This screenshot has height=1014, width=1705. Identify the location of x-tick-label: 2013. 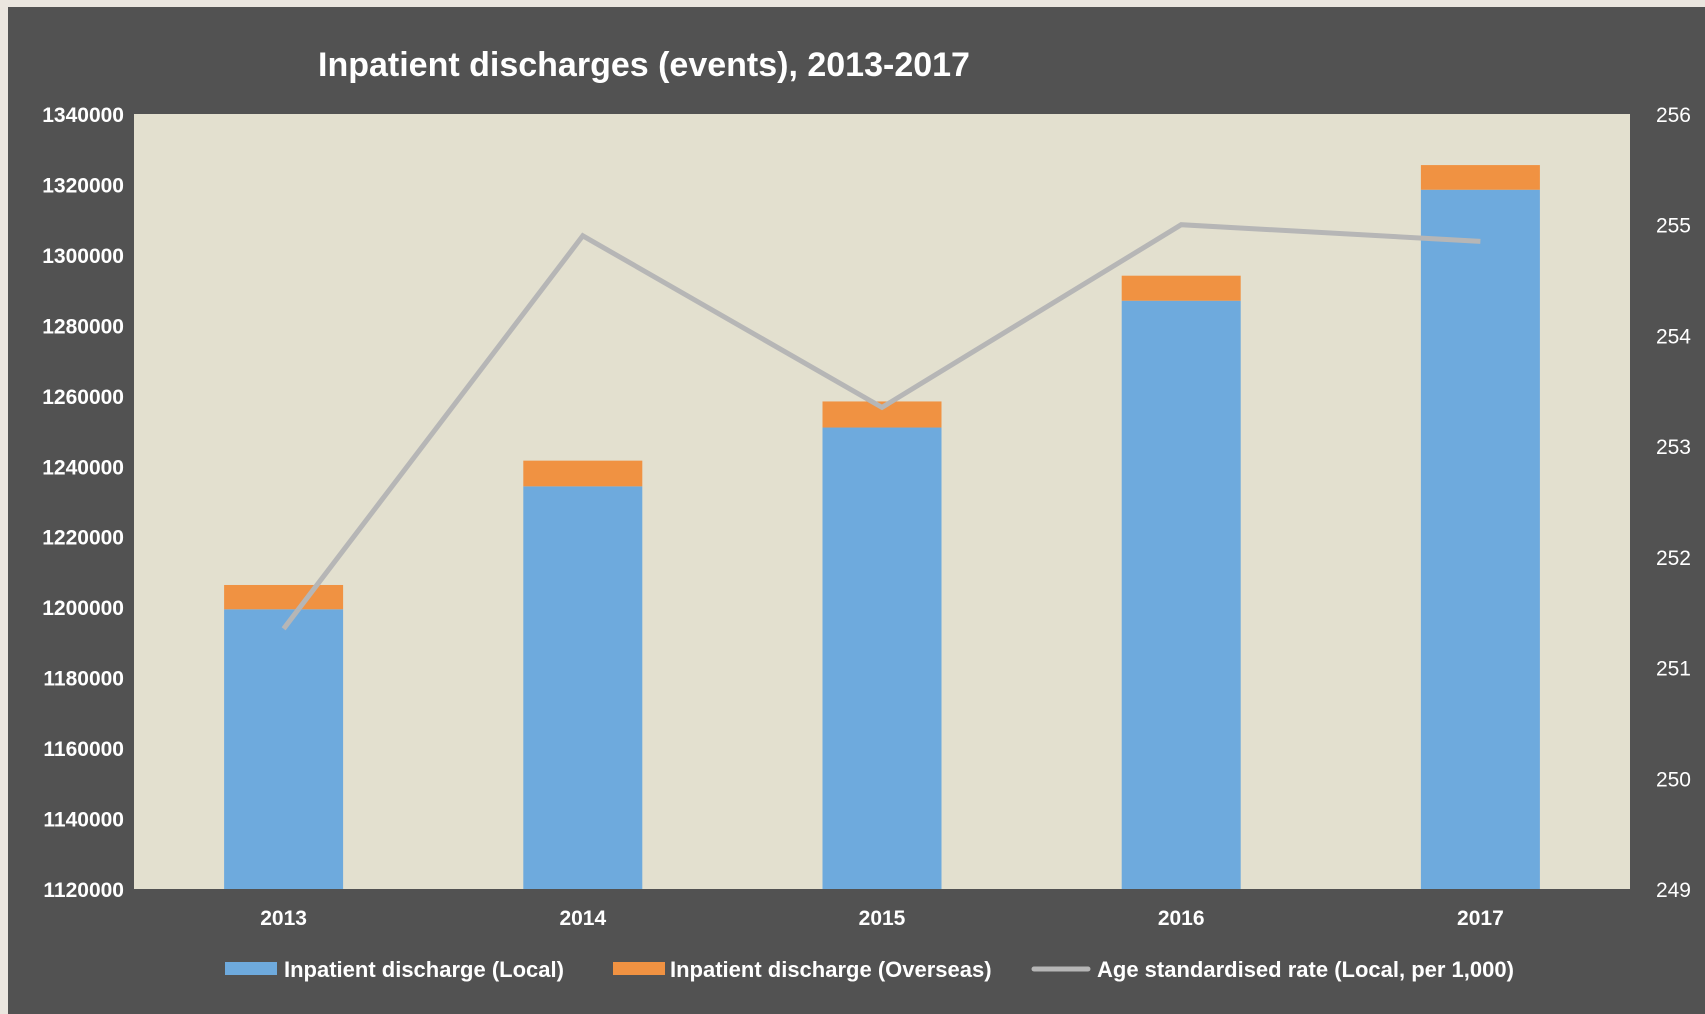
(283, 918).